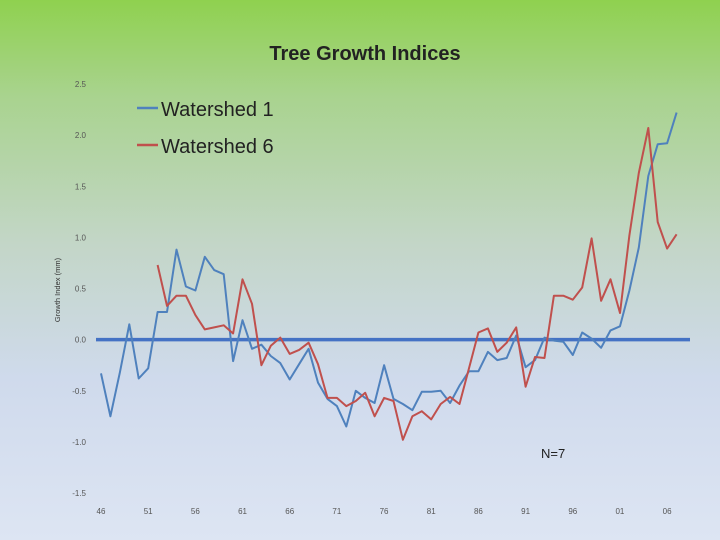 This screenshot has width=720, height=540. What do you see at coordinates (81, 135) in the screenshot?
I see `y-tick-label: 2.0` at bounding box center [81, 135].